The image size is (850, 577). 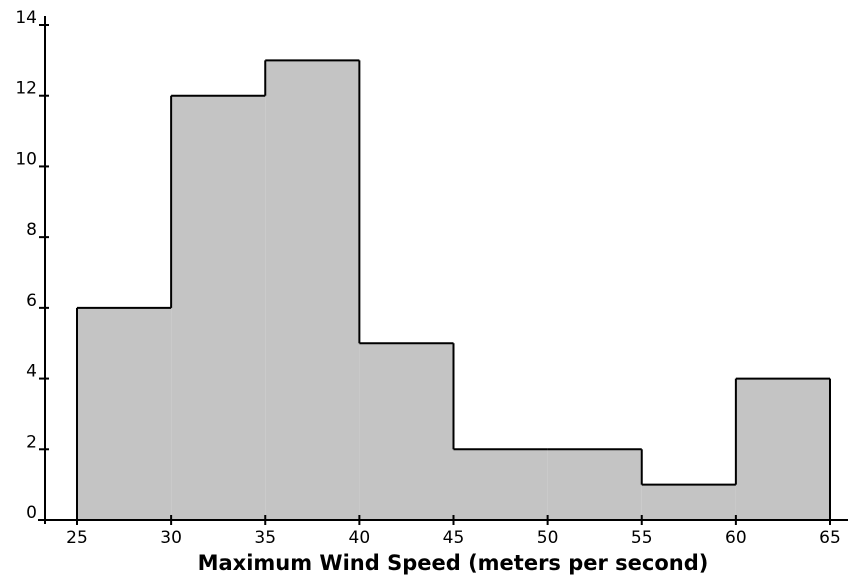 What do you see at coordinates (453, 563) in the screenshot?
I see `x-axis-title: Maximum Wind Speed (meters per second)` at bounding box center [453, 563].